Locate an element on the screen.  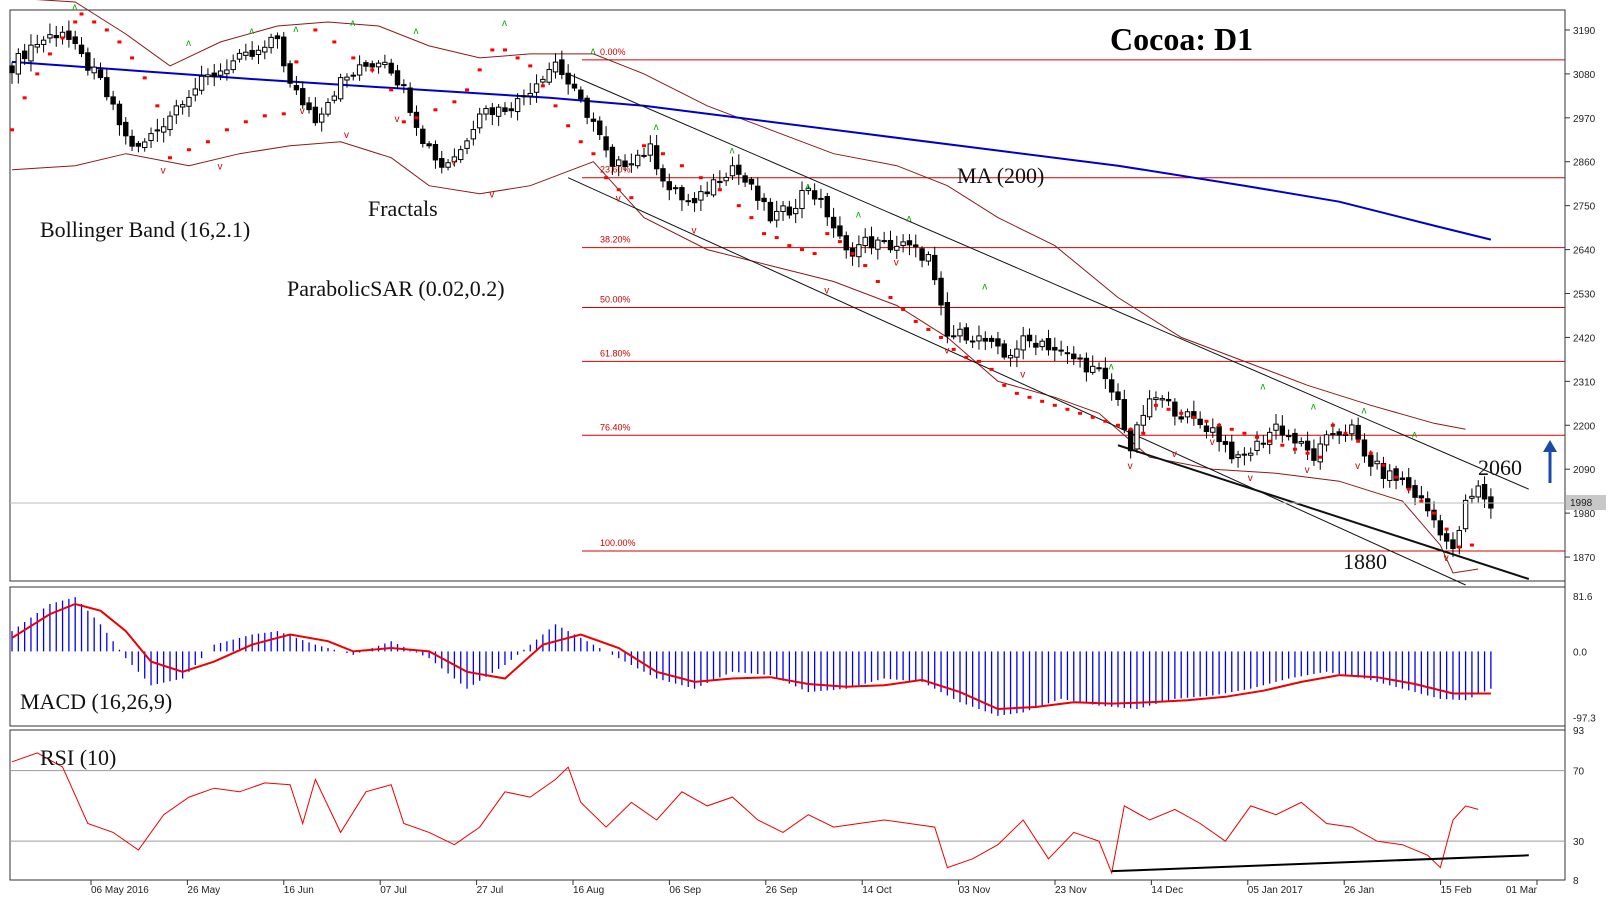
date-tick-label: 01 Mar is located at coordinates (1522, 890).